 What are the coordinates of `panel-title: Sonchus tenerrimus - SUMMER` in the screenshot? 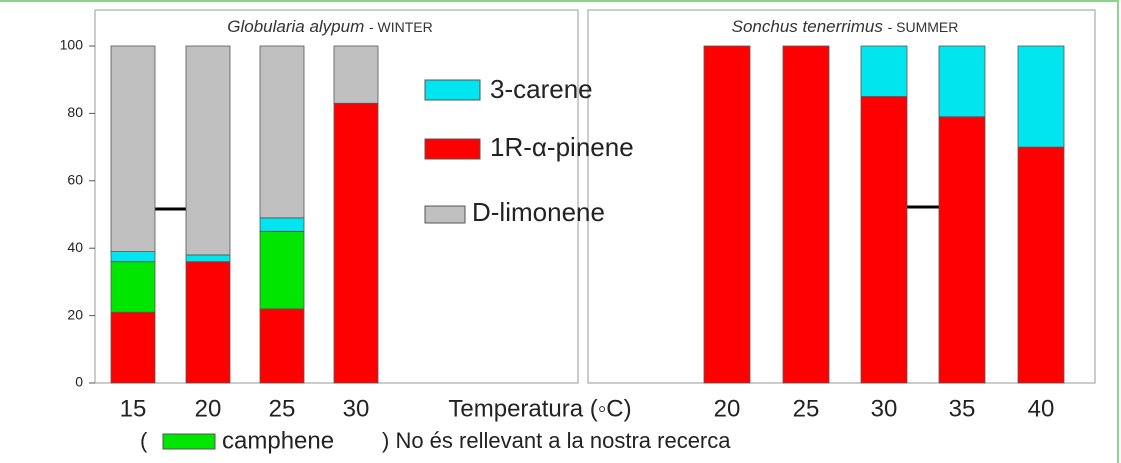 It's located at (845, 26).